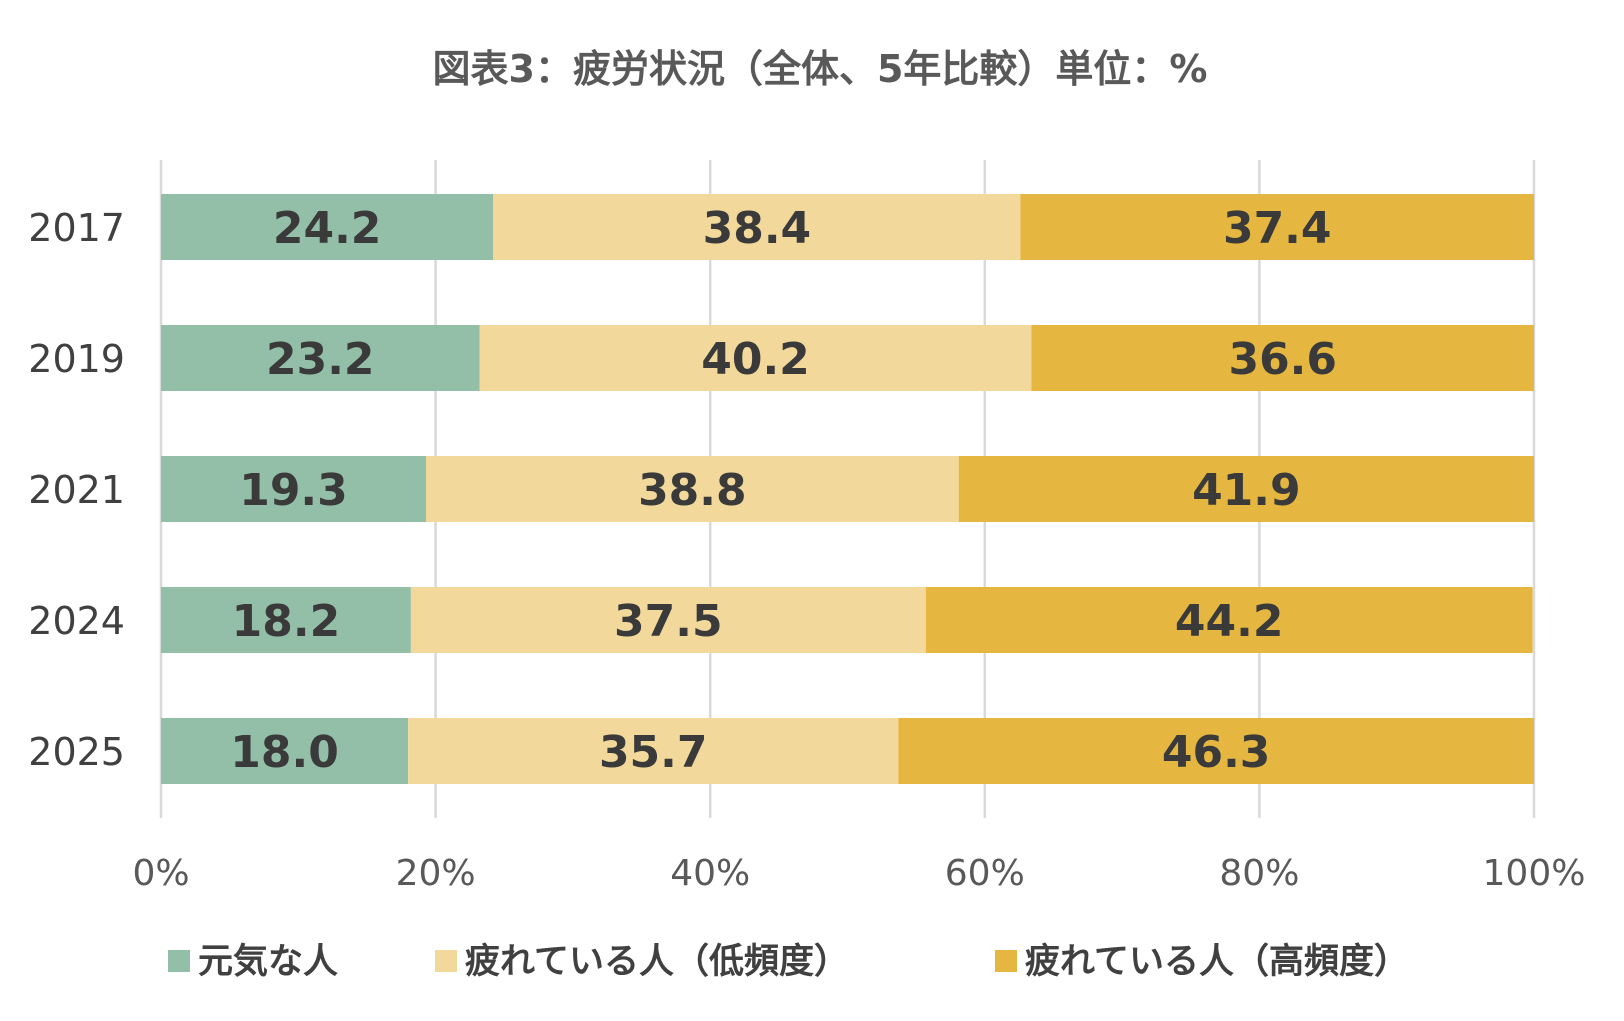  Describe the element at coordinates (76, 359) in the screenshot. I see `category-label: 2019` at that location.